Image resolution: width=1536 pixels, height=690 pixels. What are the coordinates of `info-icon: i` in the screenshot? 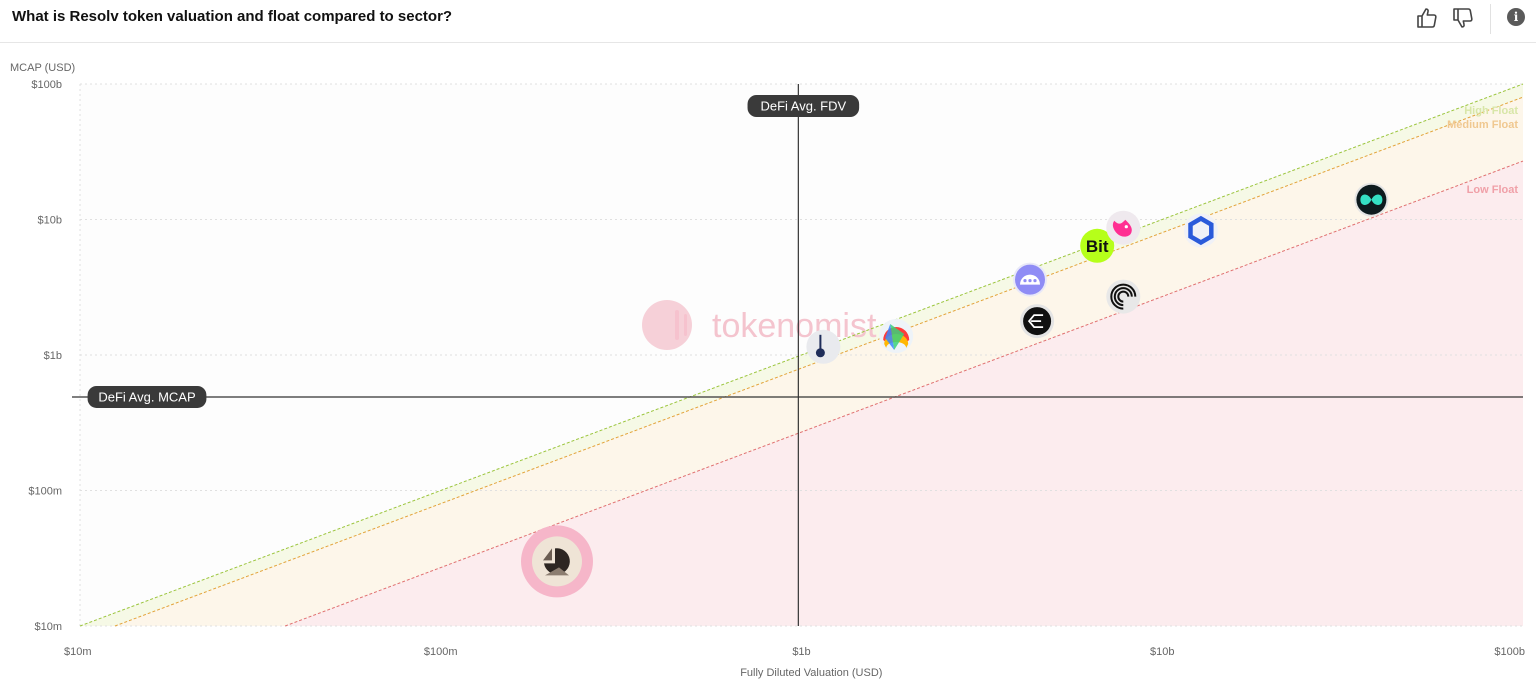 It's located at (1516, 17).